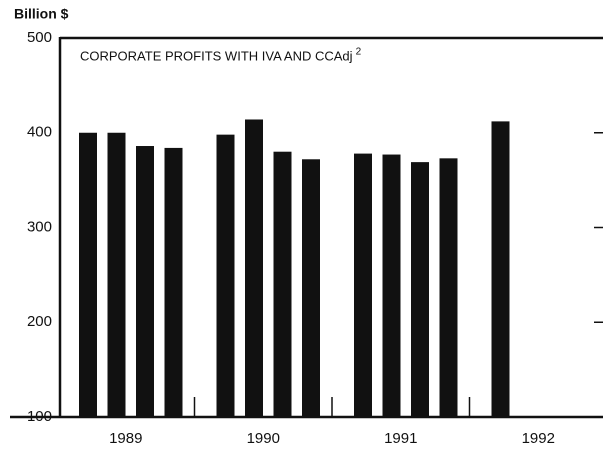 The image size is (603, 454). I want to click on y-tick-label: 400, so click(39, 132).